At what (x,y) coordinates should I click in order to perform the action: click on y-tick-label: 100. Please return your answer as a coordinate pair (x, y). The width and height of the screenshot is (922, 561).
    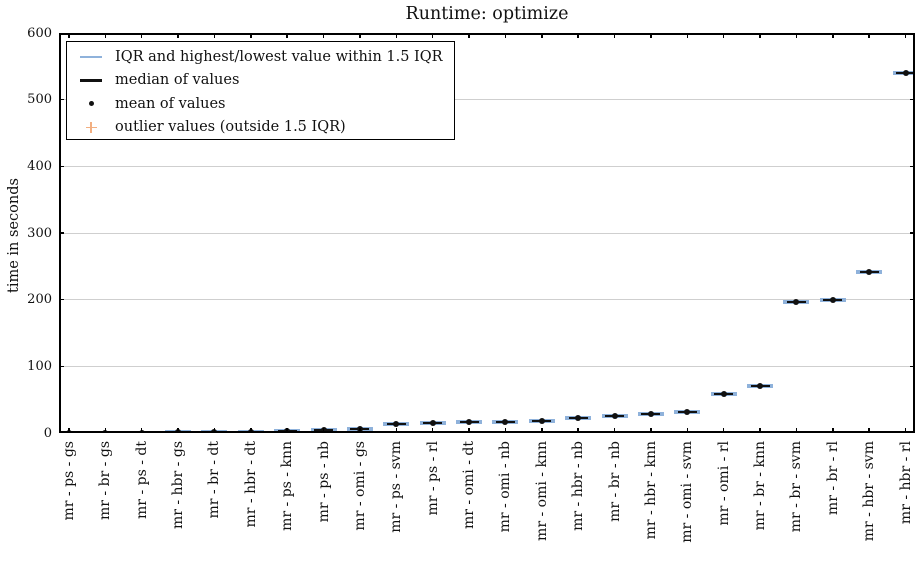
    Looking at the image, I should click on (39, 366).